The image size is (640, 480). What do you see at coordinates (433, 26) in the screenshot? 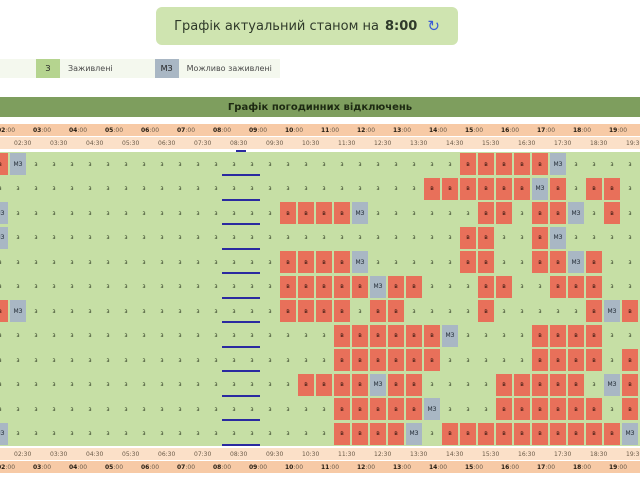
I see `refresh-icon: ↻` at bounding box center [433, 26].